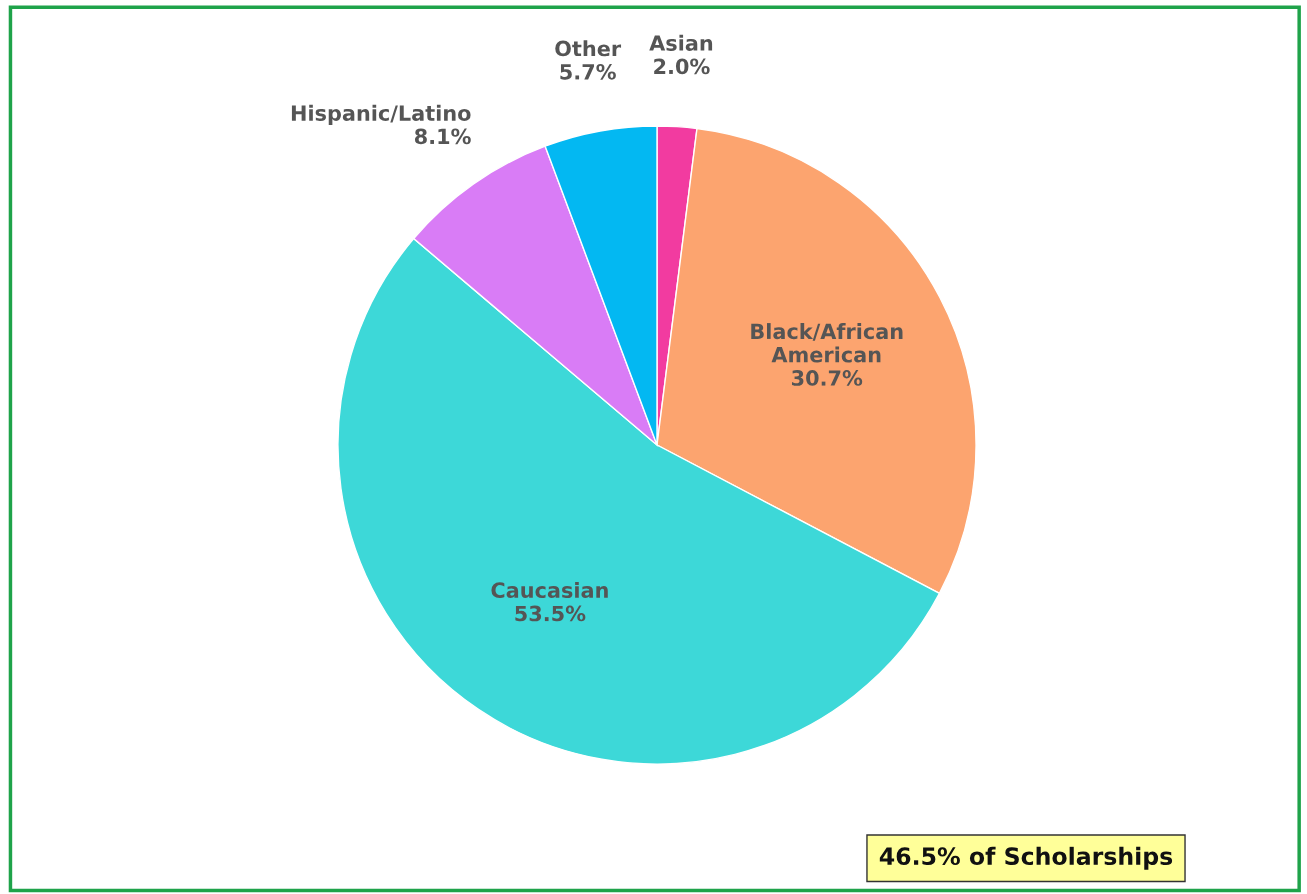  Describe the element at coordinates (1026, 858) in the screenshot. I see `text: 46.5% of Scholarships` at that location.